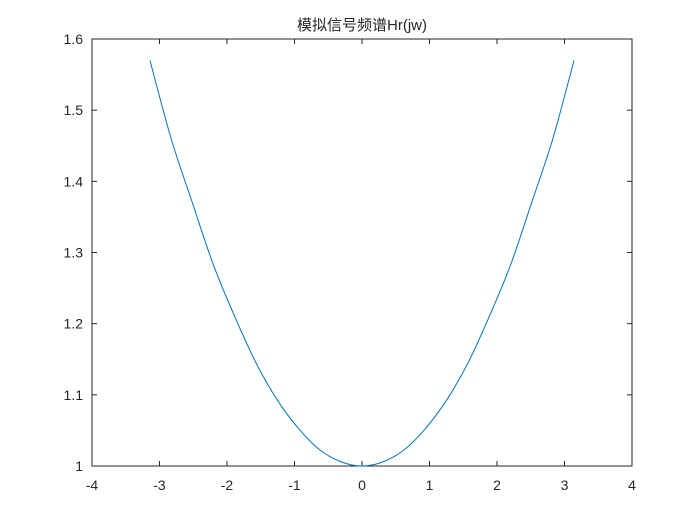 The image size is (700, 525). What do you see at coordinates (74, 39) in the screenshot?
I see `y-tick-label: 1.6` at bounding box center [74, 39].